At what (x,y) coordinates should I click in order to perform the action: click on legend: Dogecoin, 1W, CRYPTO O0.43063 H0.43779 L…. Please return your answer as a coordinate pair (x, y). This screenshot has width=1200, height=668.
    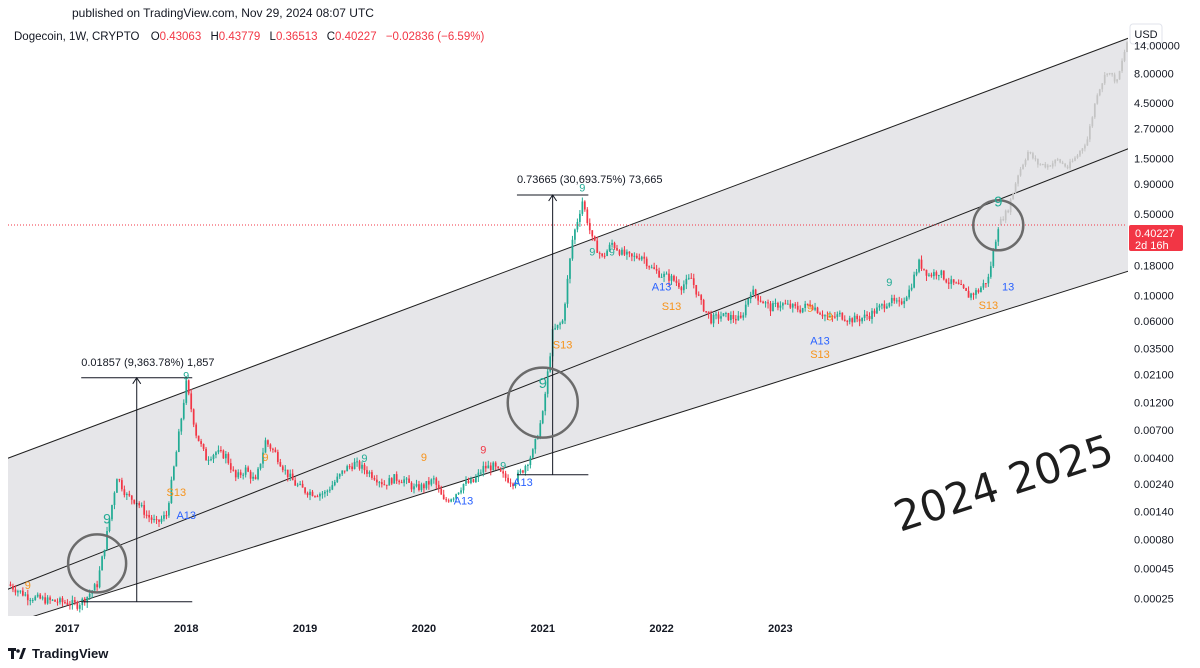
    Looking at the image, I should click on (249, 37).